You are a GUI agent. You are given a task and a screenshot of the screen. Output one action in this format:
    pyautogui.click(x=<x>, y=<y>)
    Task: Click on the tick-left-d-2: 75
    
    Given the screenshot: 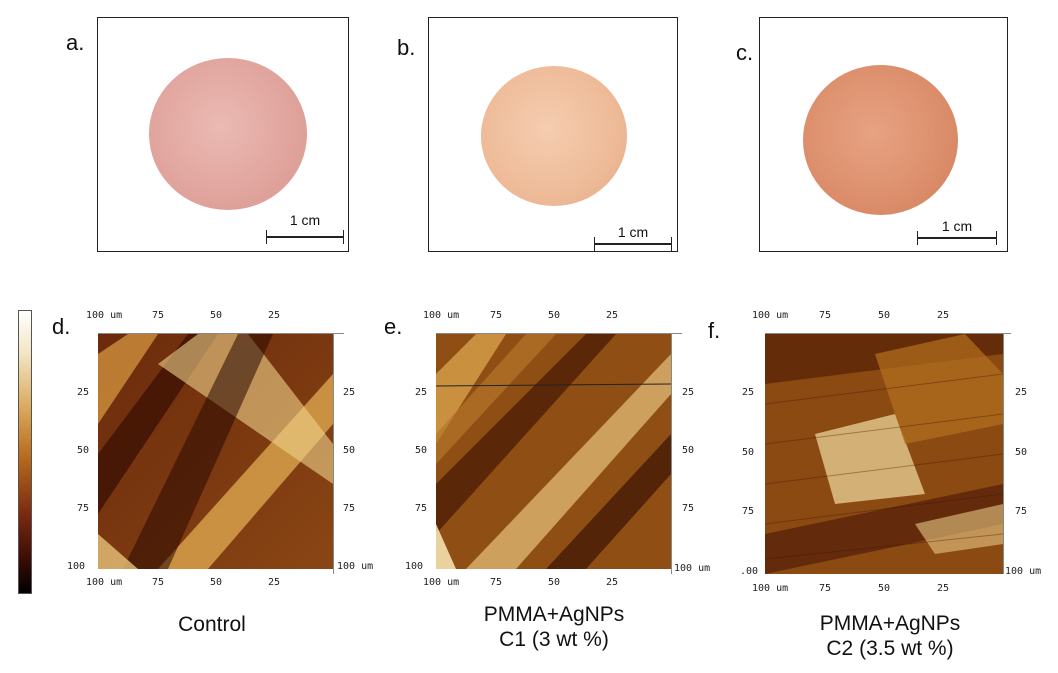 What is the action you would take?
    pyautogui.click(x=83, y=508)
    